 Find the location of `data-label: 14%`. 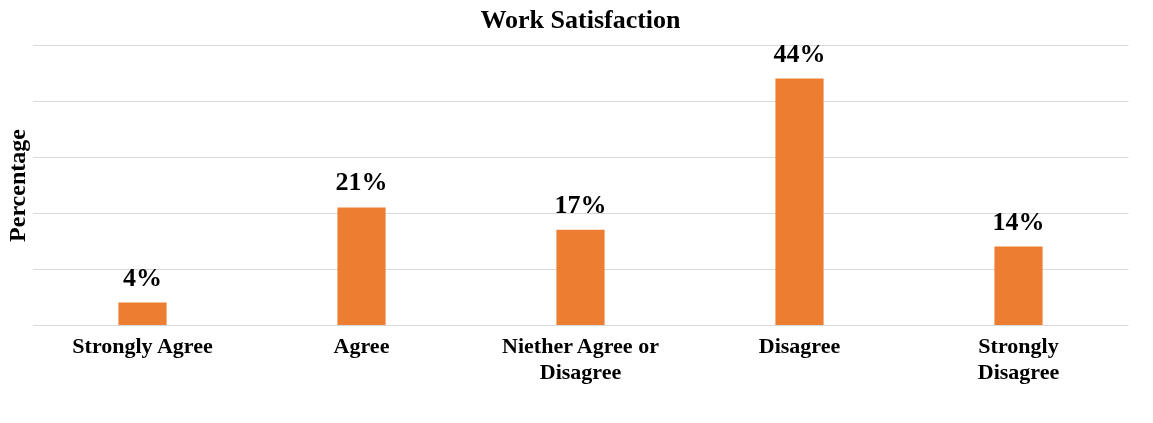

data-label: 14% is located at coordinates (1018, 221).